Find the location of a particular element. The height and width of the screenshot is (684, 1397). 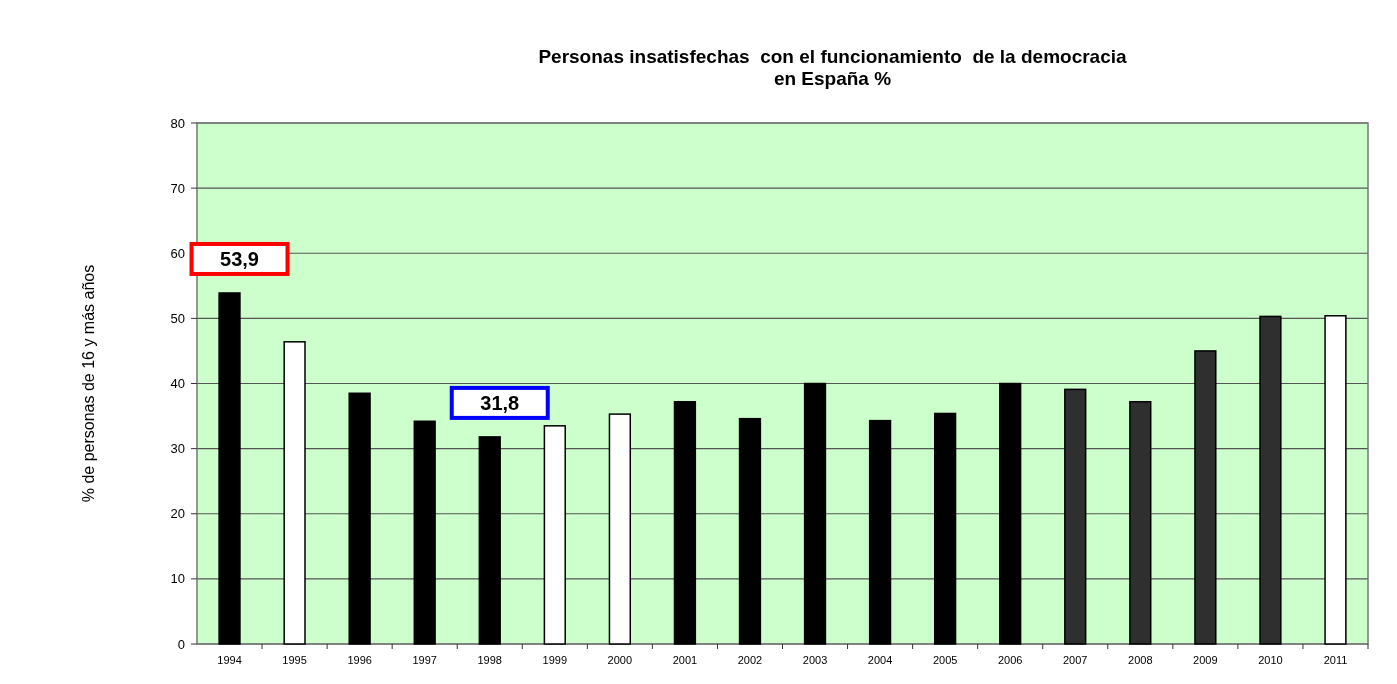

x-tick-label: 1995 is located at coordinates (294, 660).